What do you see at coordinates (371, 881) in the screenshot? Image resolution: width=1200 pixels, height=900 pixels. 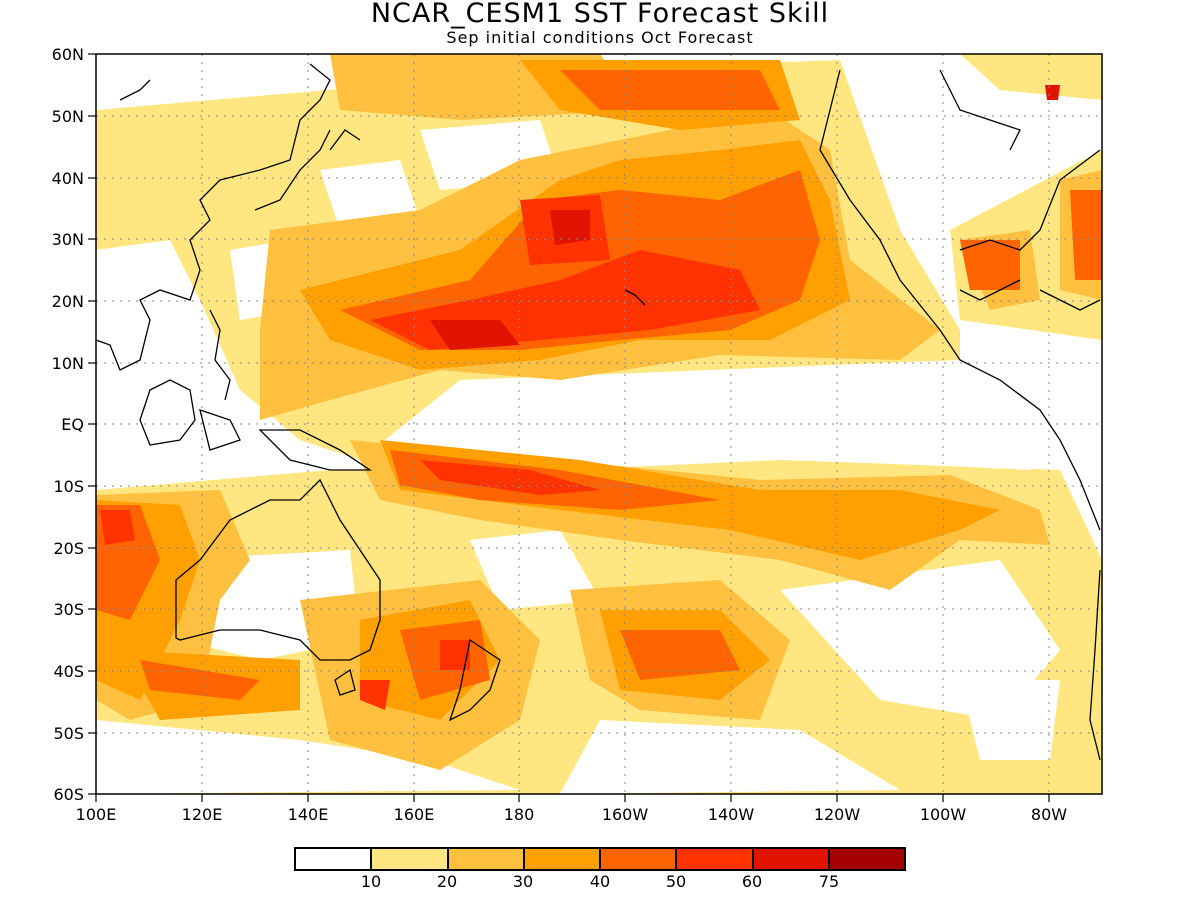 I see `colorbar-label: 10` at bounding box center [371, 881].